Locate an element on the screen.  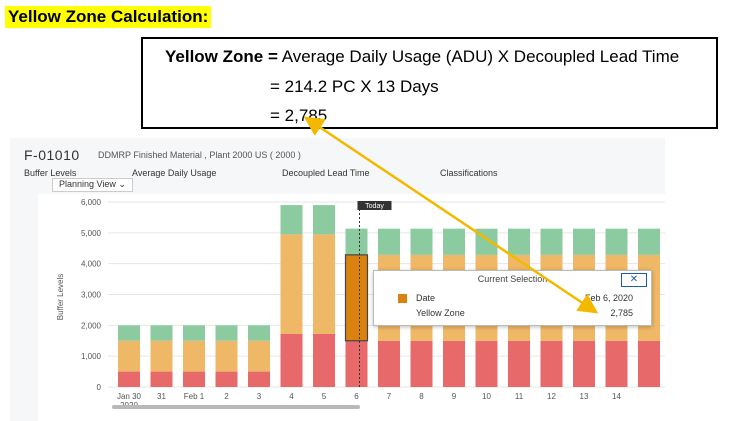
y-axis-label: Buffer Levels is located at coordinates (60, 297).